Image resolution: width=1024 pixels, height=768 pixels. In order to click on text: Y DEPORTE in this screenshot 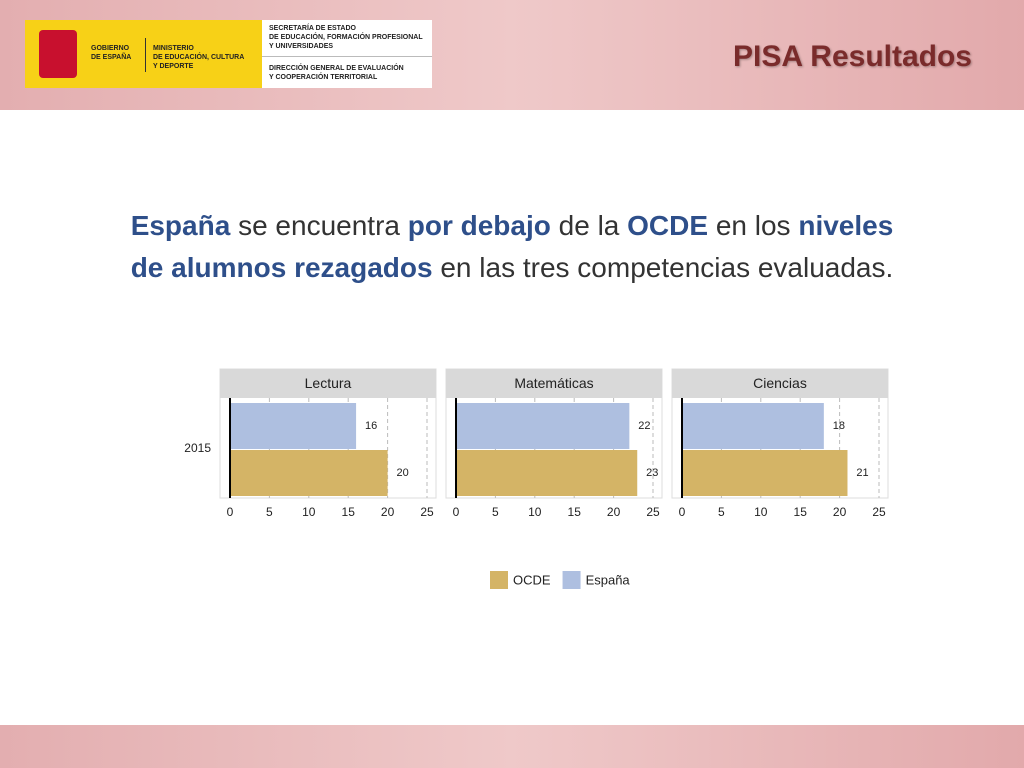, I will do `click(173, 66)`.